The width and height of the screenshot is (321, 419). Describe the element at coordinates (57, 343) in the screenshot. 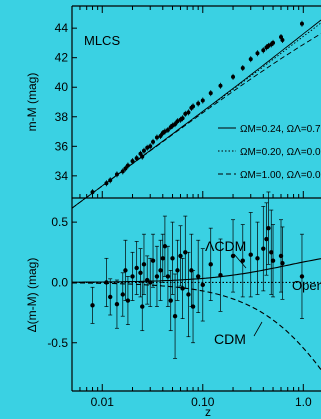

I see `bottom-y-tick-label: -0.5` at that location.